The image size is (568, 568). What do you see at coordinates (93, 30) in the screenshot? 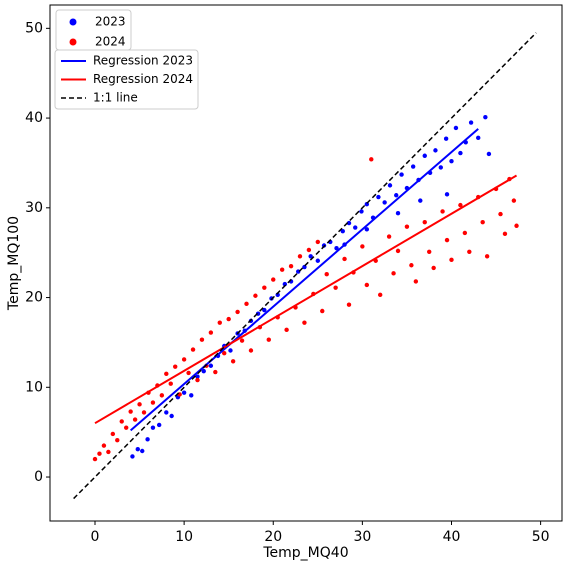
I see `legend: 2023 2024` at bounding box center [93, 30].